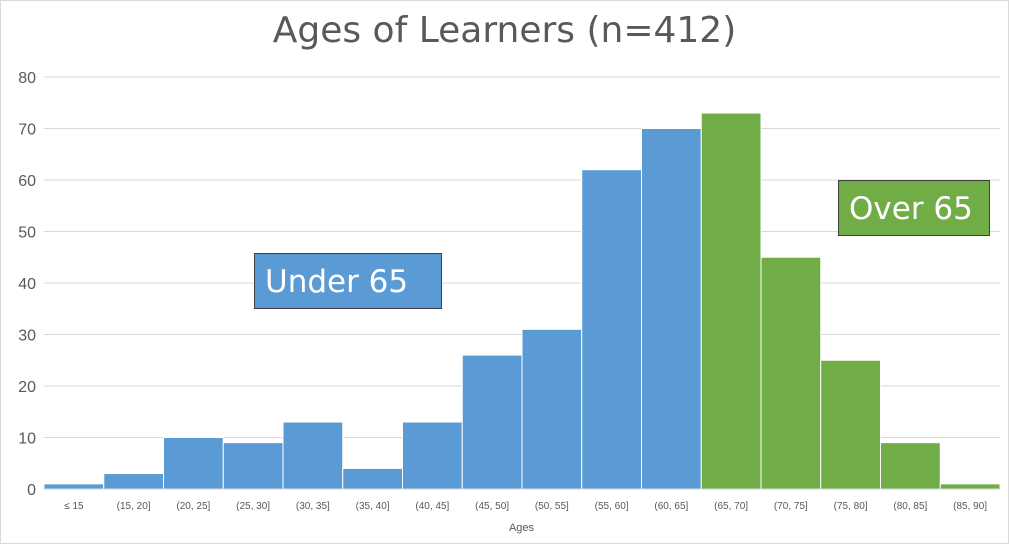 Image resolution: width=1009 pixels, height=544 pixels. What do you see at coordinates (851, 506) in the screenshot?
I see `x-tick-label: (75, 80]` at bounding box center [851, 506].